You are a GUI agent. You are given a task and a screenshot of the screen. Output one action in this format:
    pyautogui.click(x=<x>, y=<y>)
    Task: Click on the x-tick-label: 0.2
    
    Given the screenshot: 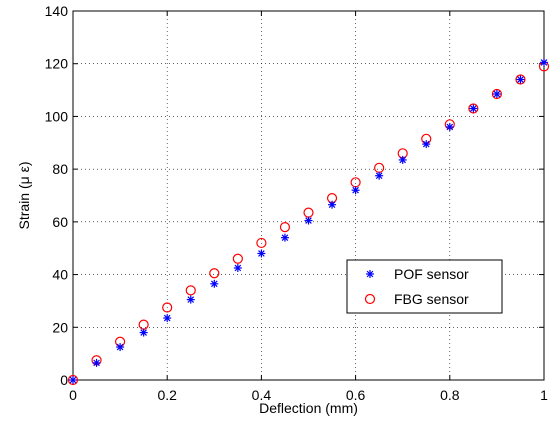 What is the action you would take?
    pyautogui.click(x=167, y=395)
    